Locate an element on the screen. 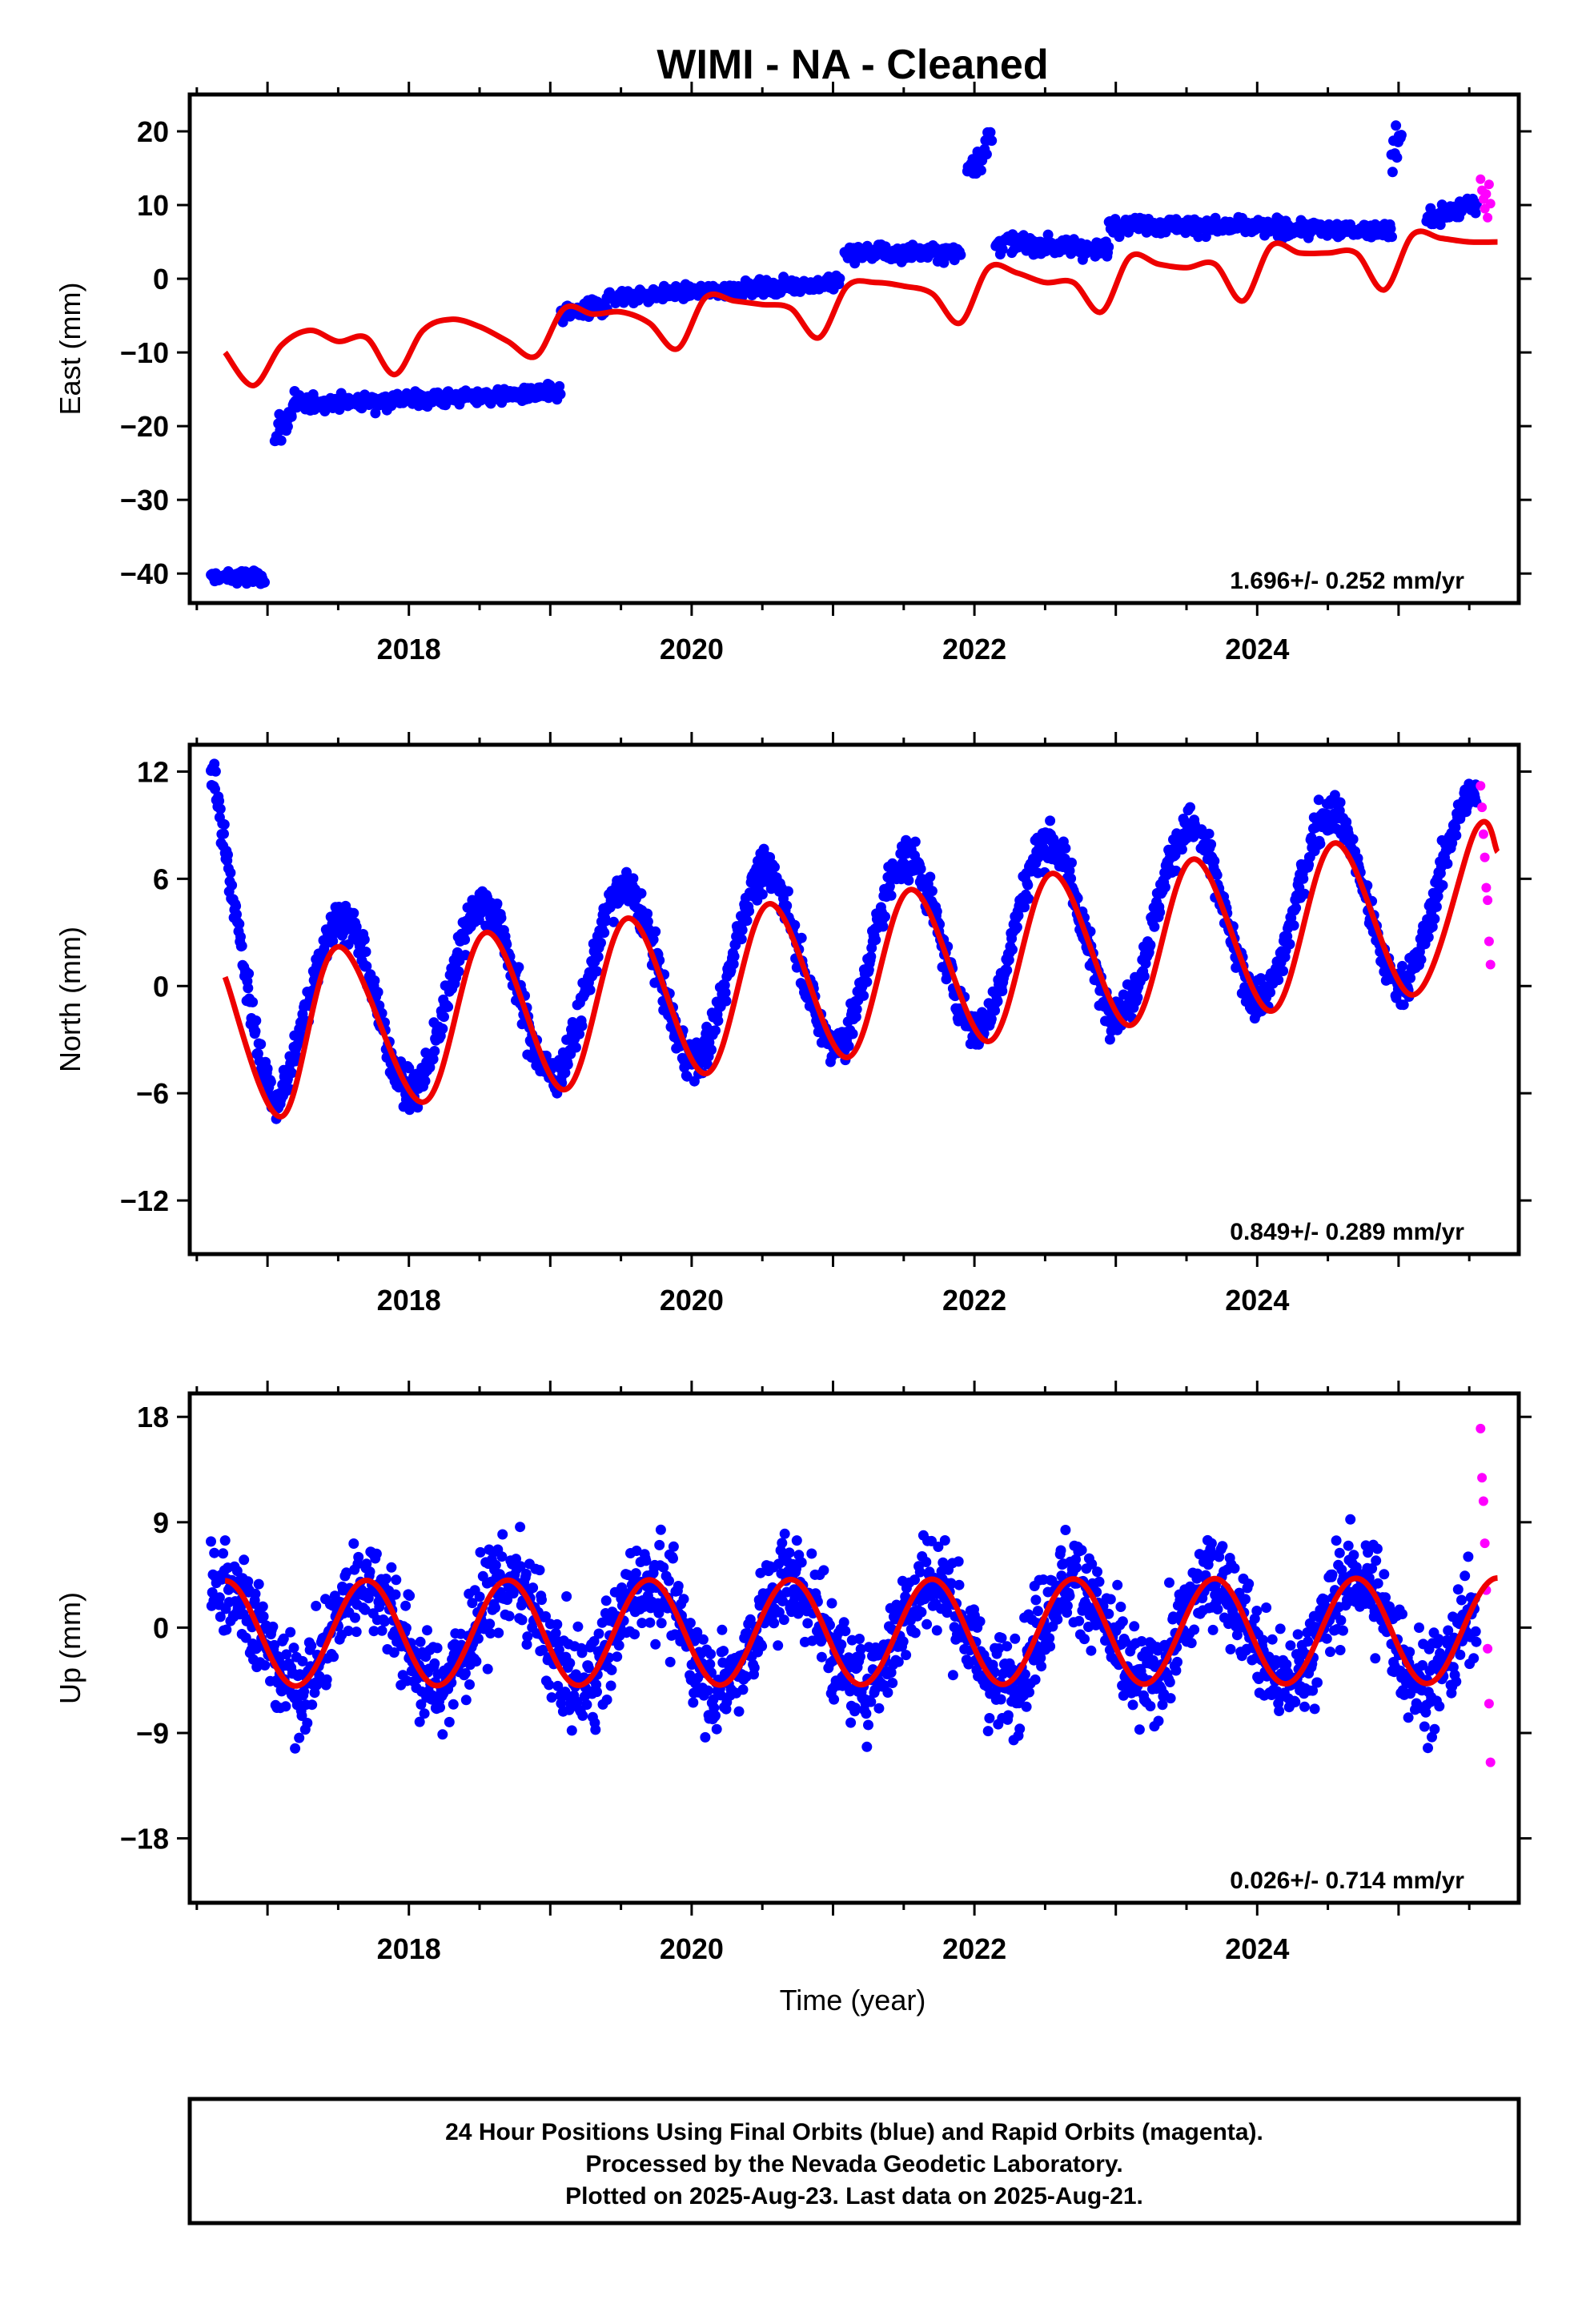 This screenshot has height=2324, width=1582. north-y-tick-label: 12 is located at coordinates (153, 772).